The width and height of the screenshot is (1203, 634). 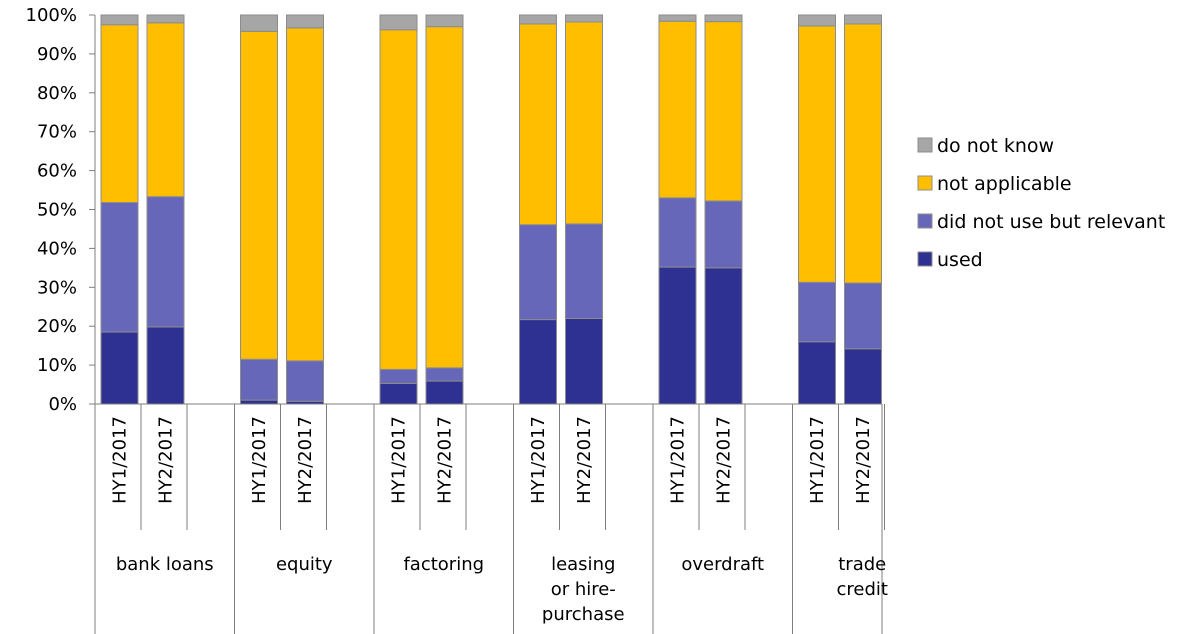 I want to click on category-label: credit, so click(x=862, y=589).